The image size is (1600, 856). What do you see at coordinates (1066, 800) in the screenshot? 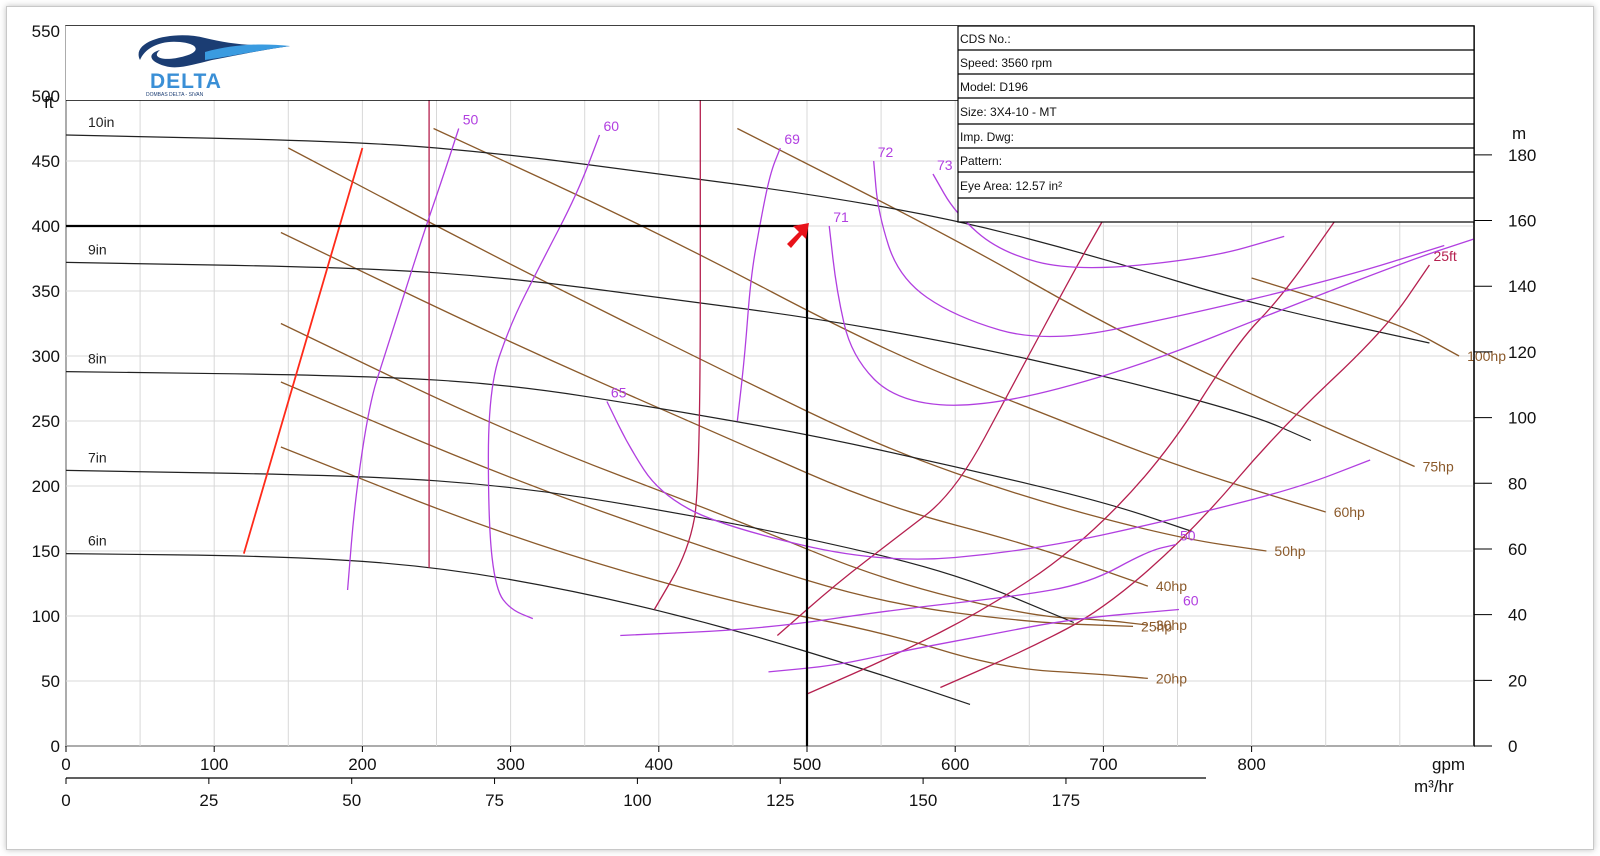
I see `x2-tick-label: 175` at bounding box center [1066, 800].